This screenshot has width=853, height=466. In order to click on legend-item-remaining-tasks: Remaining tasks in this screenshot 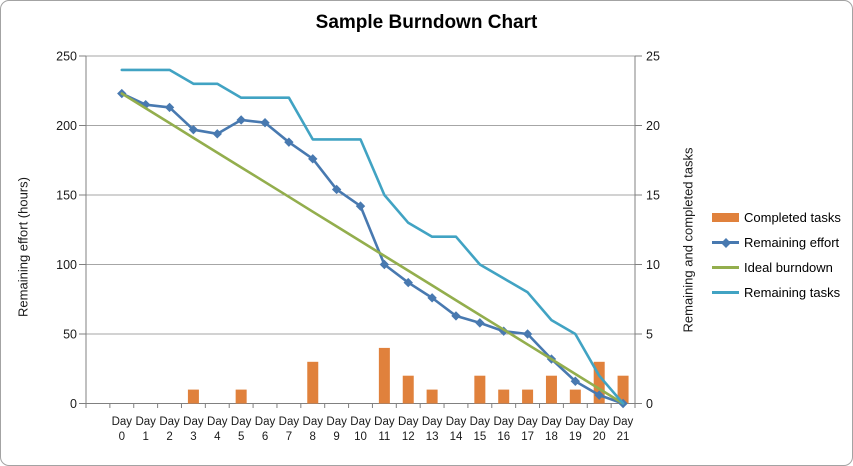, I will do `click(776, 292)`.